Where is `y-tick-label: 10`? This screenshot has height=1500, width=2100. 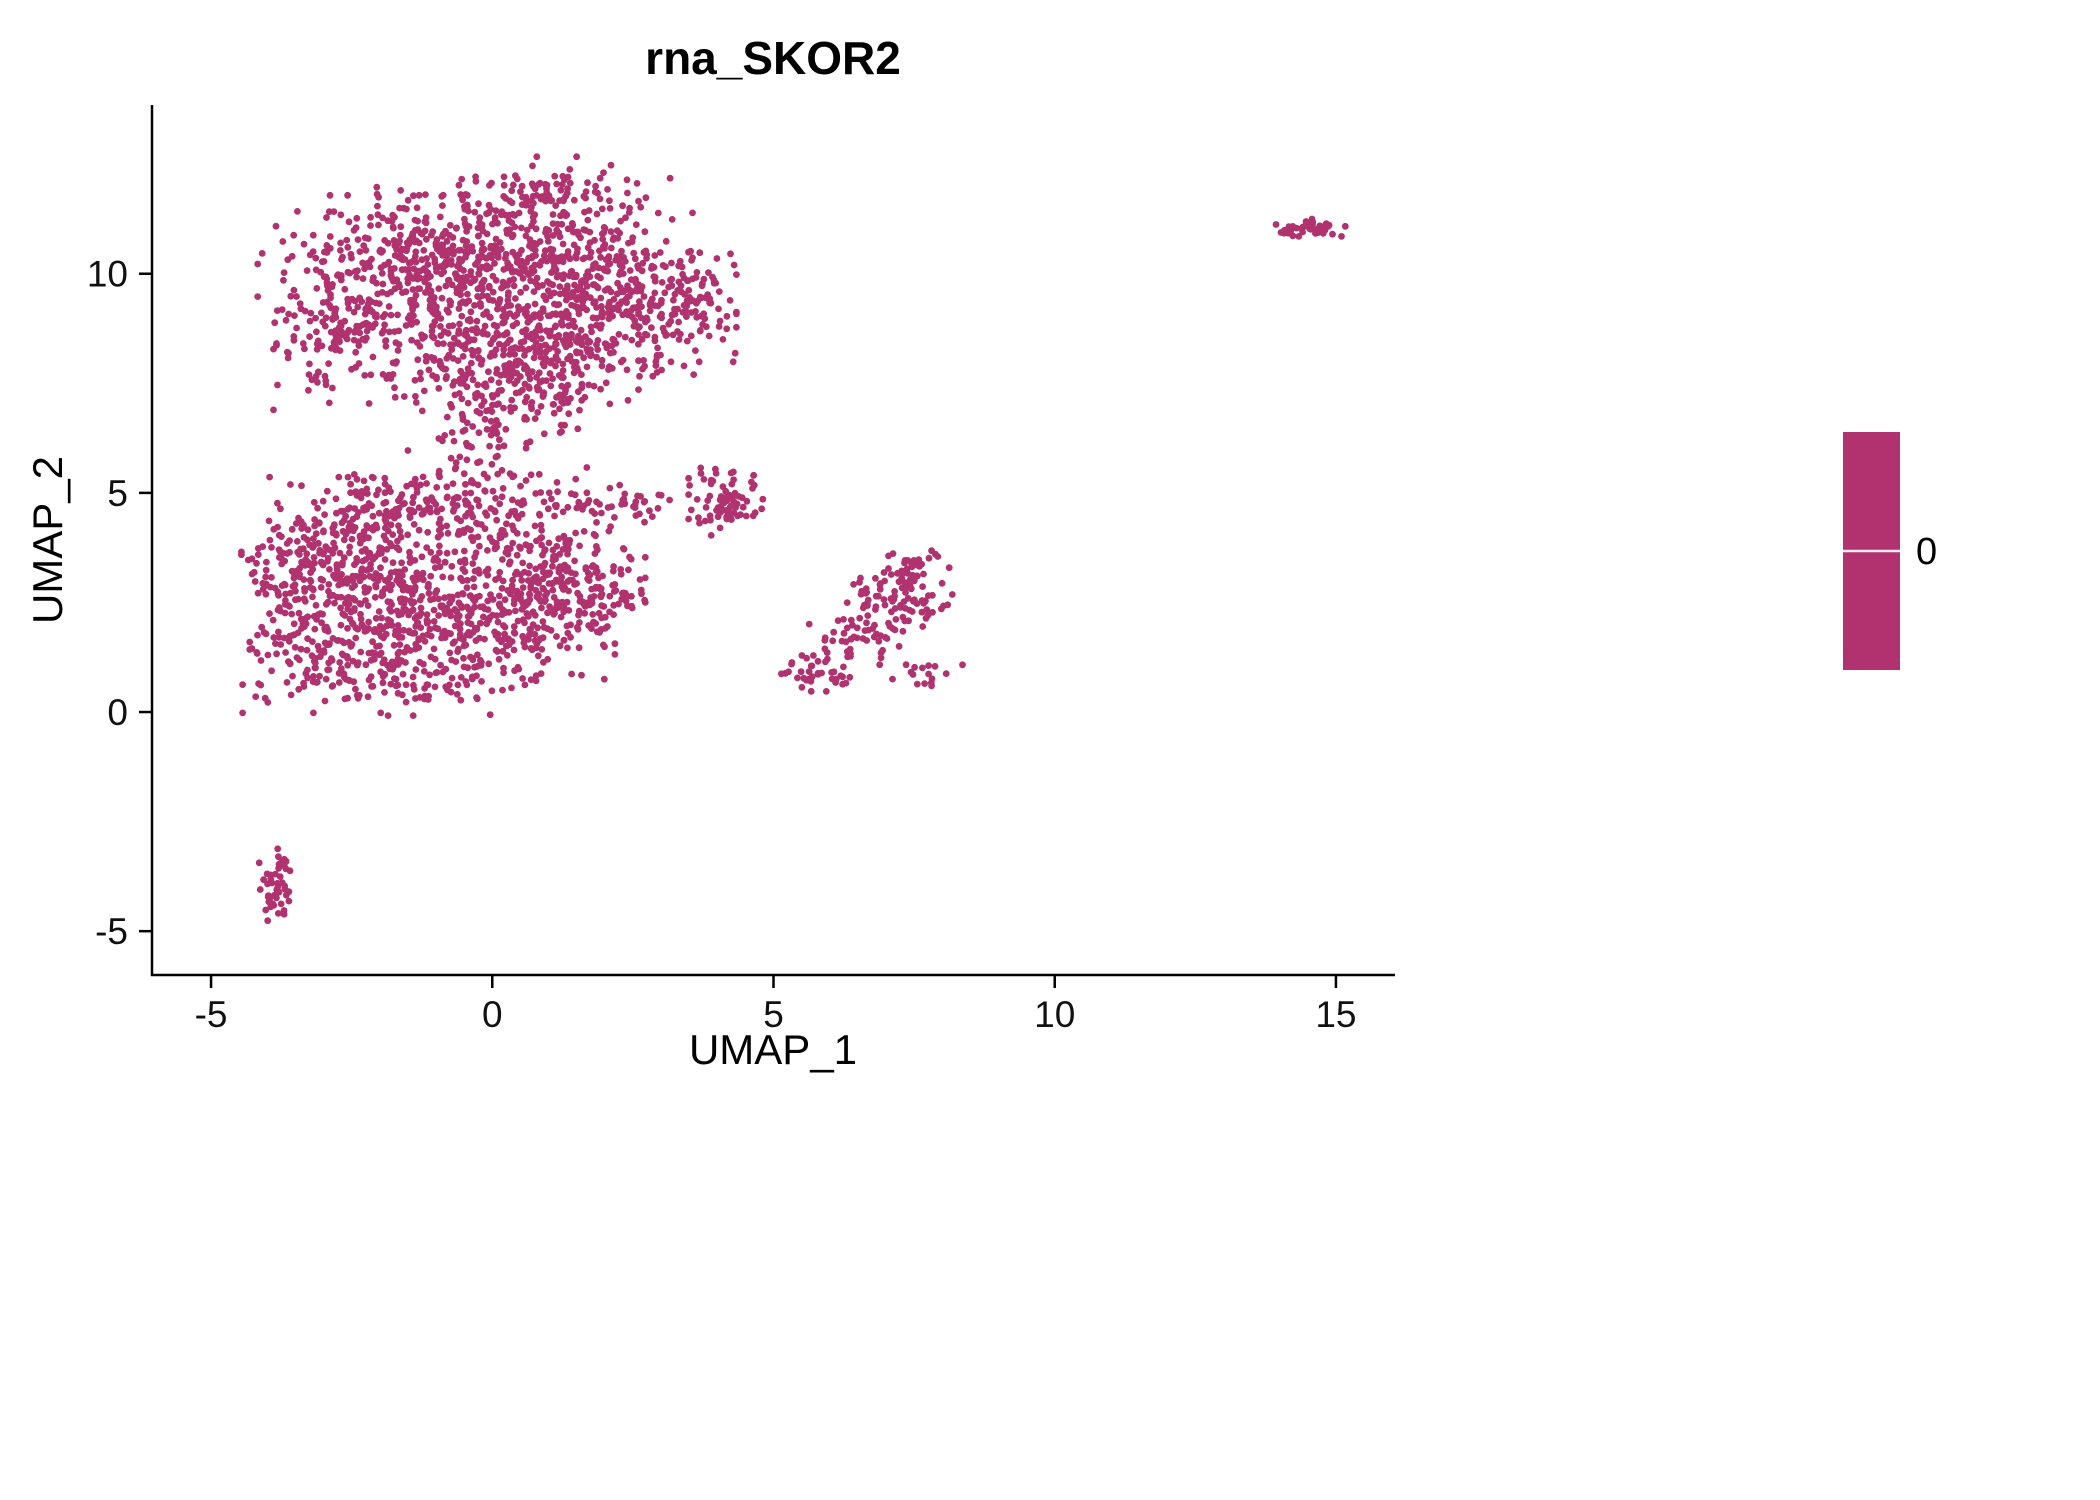 y-tick-label: 10 is located at coordinates (107, 274).